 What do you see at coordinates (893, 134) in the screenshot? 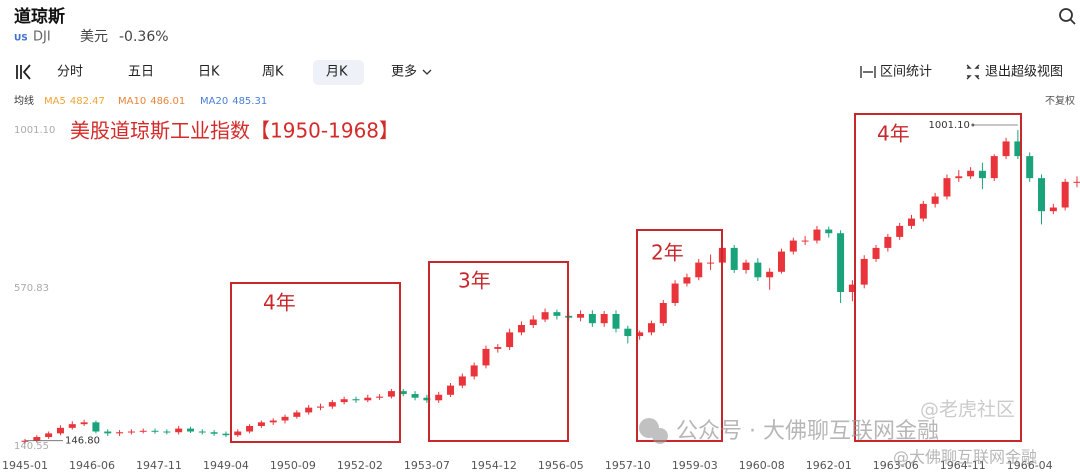
I see `period-label: 4年` at bounding box center [893, 134].